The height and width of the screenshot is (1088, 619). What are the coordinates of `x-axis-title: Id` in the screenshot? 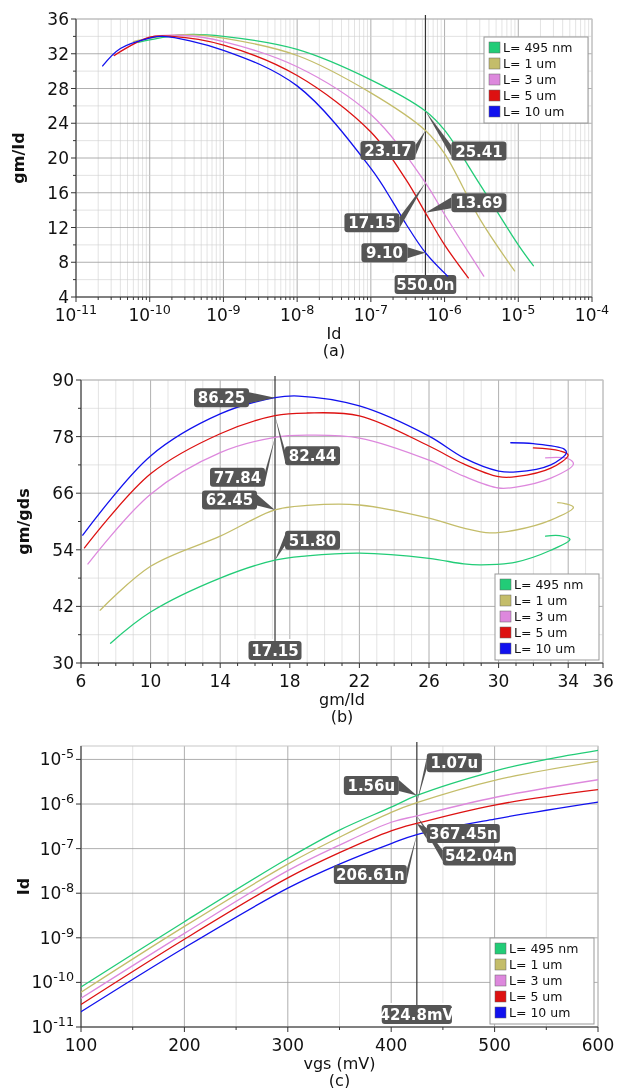 It's located at (334, 333).